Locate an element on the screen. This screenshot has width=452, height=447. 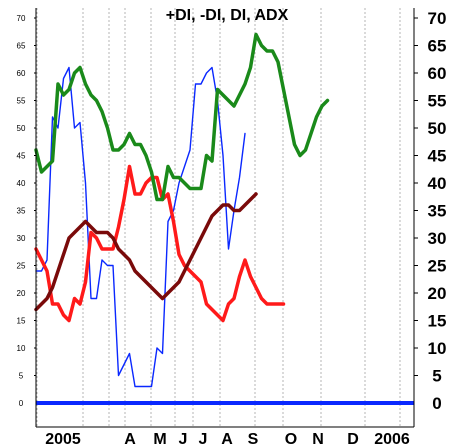
y-tick-label-left: 20 is located at coordinates (21, 293).